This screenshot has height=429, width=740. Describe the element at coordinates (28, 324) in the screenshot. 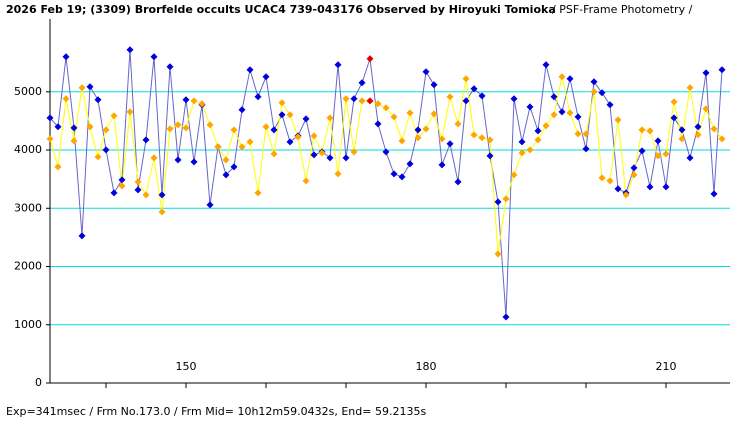

I see `y-tick-label: 1000` at that location.